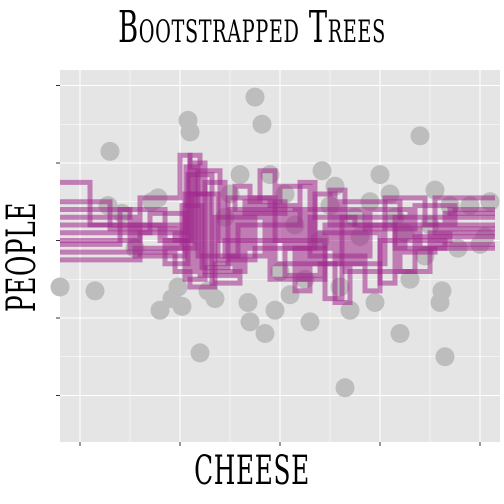 The height and width of the screenshot is (504, 504). What do you see at coordinates (252, 471) in the screenshot?
I see `x-axis-label: CHEESE` at bounding box center [252, 471].